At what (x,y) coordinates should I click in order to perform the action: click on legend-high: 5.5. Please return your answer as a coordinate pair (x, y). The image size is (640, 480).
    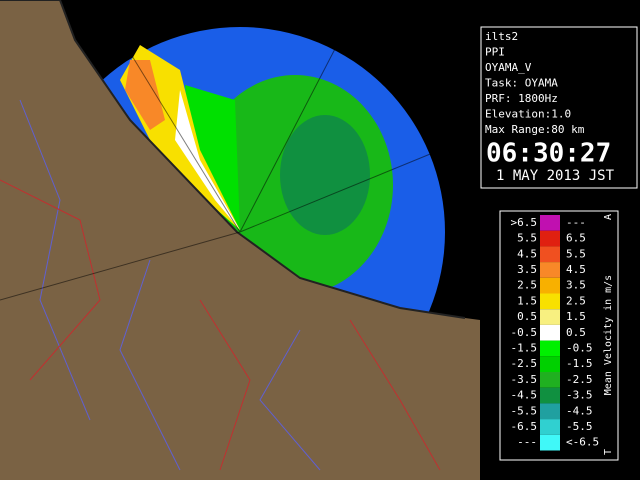
    Looking at the image, I should click on (576, 253).